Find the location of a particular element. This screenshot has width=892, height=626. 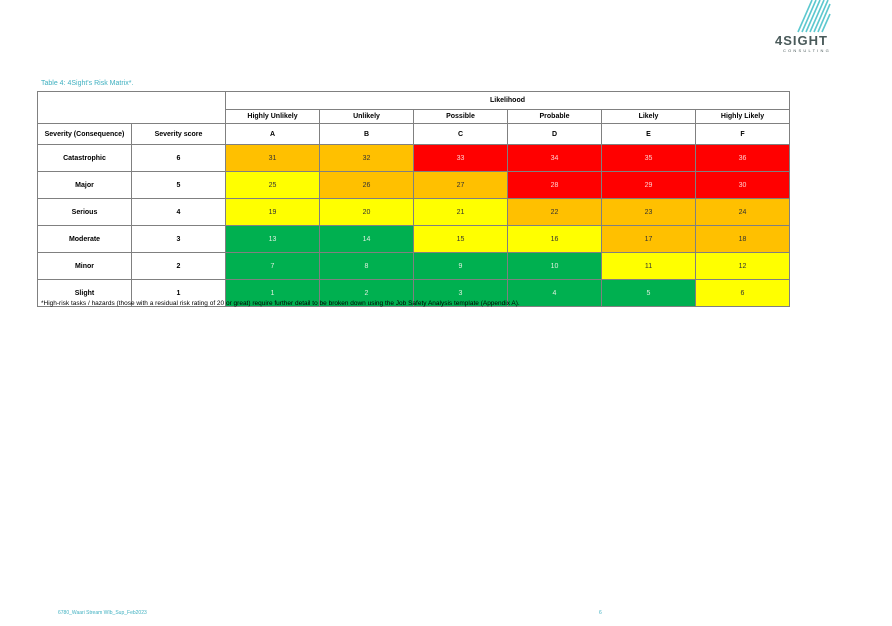

severity-score: 3 is located at coordinates (178, 239).